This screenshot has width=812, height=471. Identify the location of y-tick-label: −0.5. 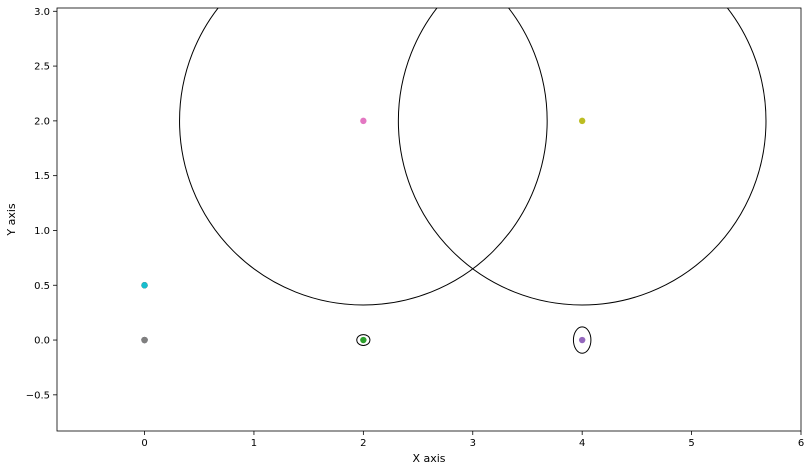
(38, 395).